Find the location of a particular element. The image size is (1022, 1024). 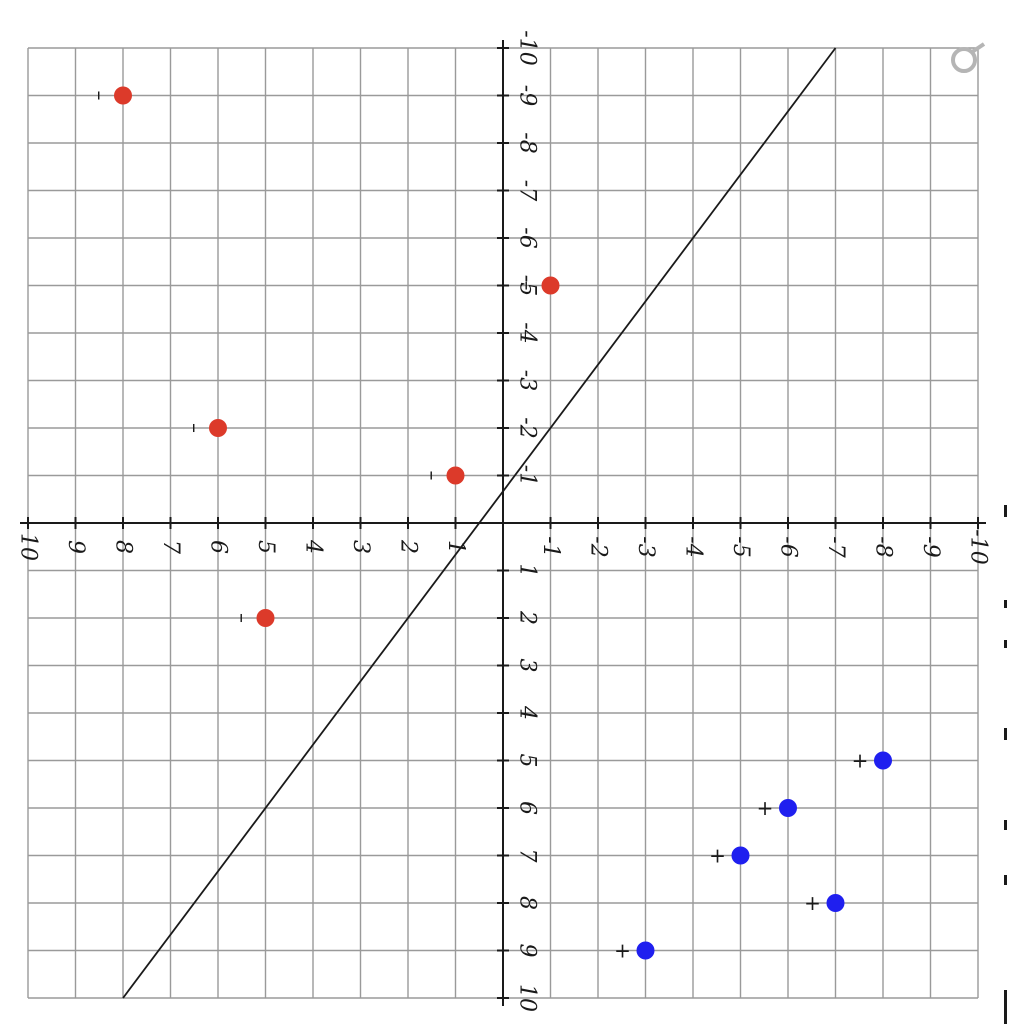

x-tick-label: 10 is located at coordinates (527, 998).